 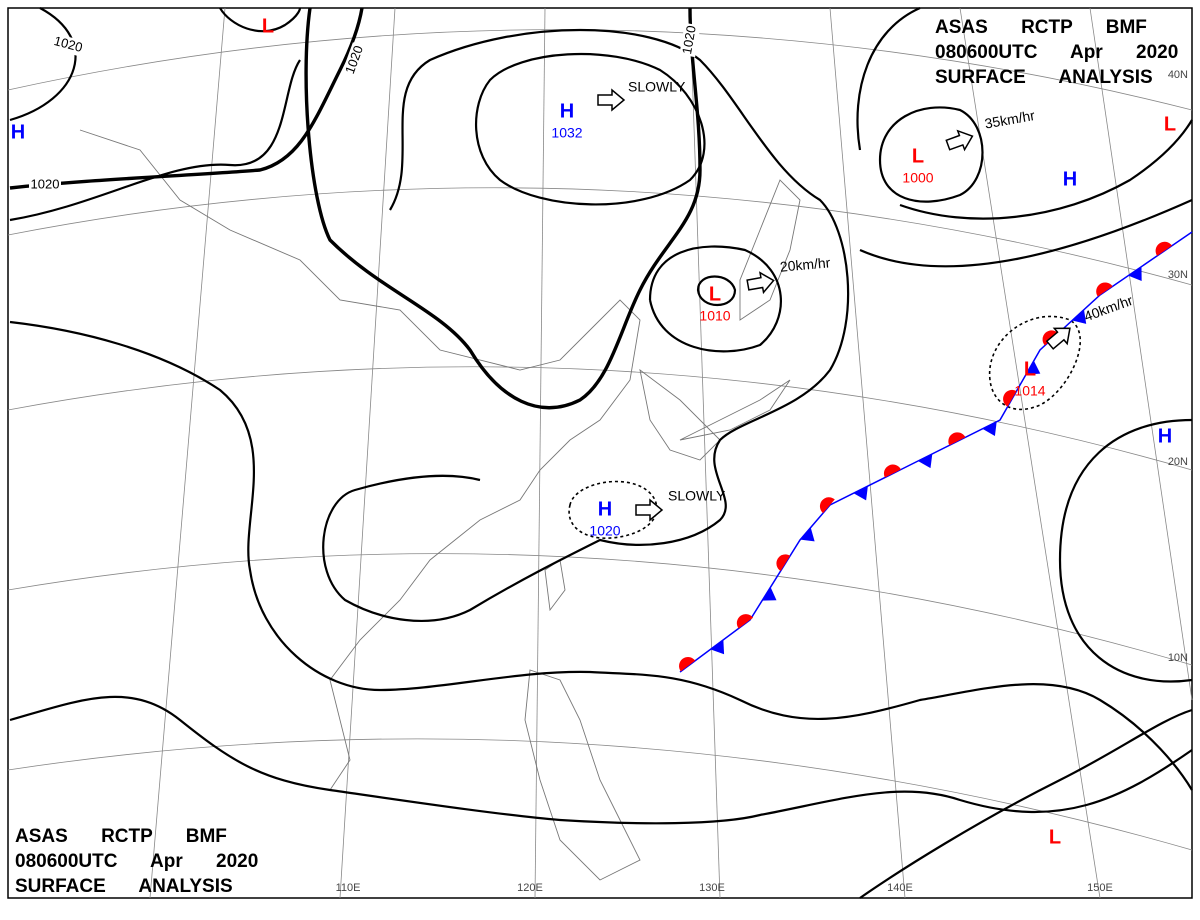 What do you see at coordinates (348, 888) in the screenshot?
I see `longitude-label: 110E` at bounding box center [348, 888].